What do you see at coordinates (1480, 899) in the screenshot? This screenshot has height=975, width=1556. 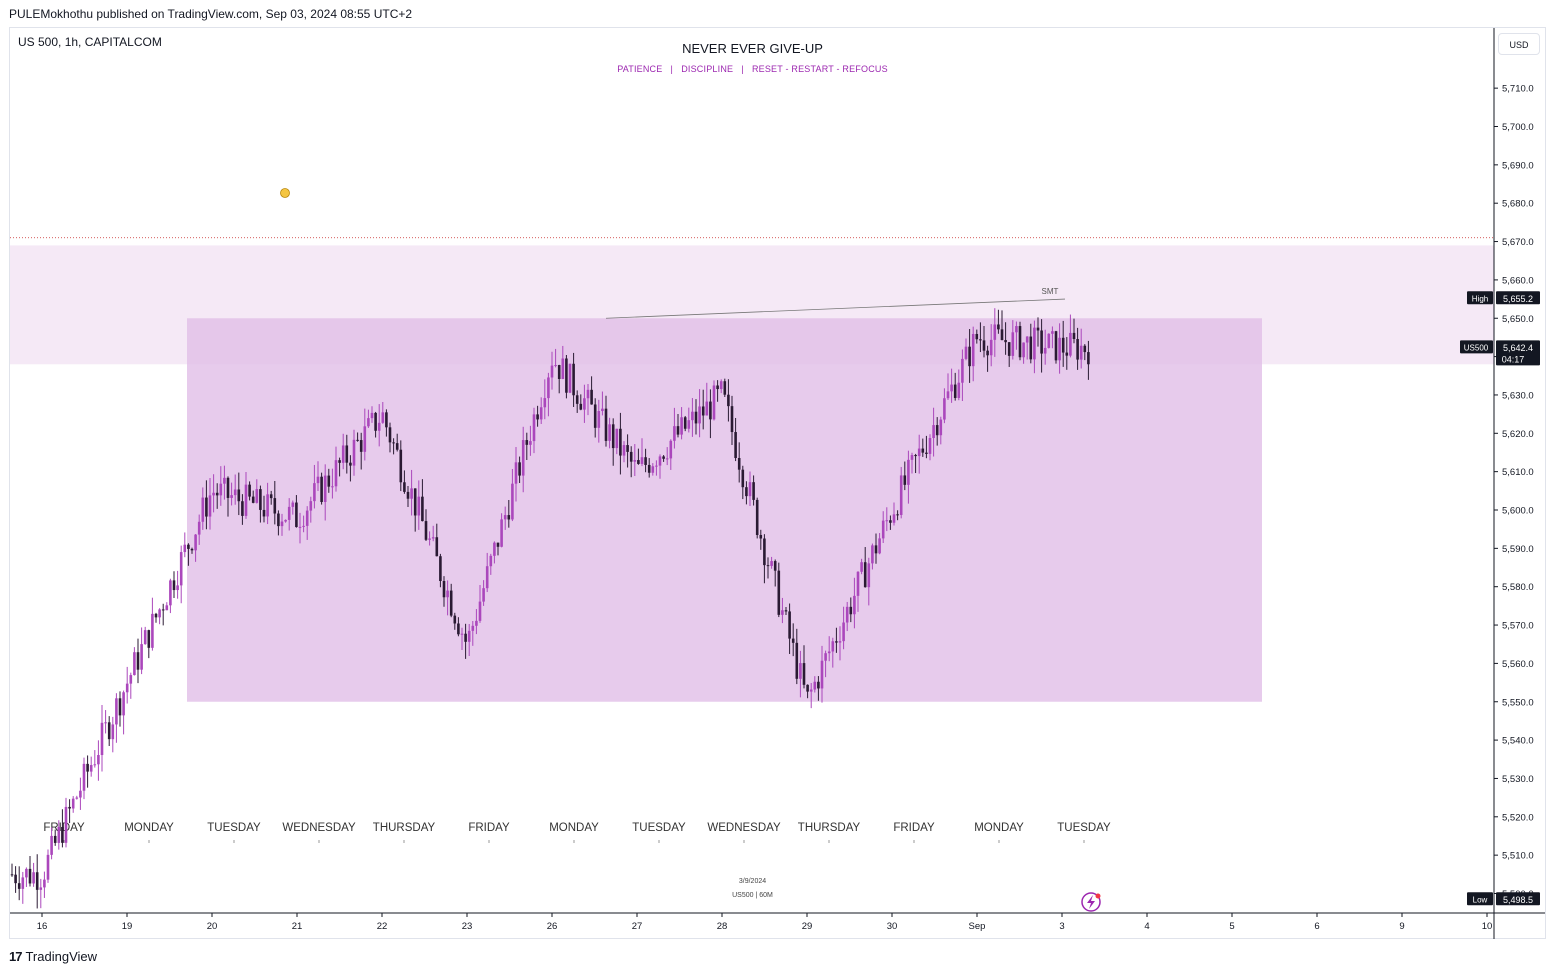 I see `low-tag-label: Low` at bounding box center [1480, 899].